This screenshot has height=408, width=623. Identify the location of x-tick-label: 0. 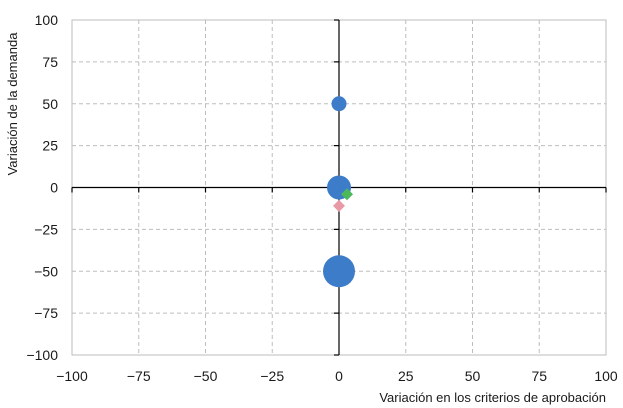
(339, 376).